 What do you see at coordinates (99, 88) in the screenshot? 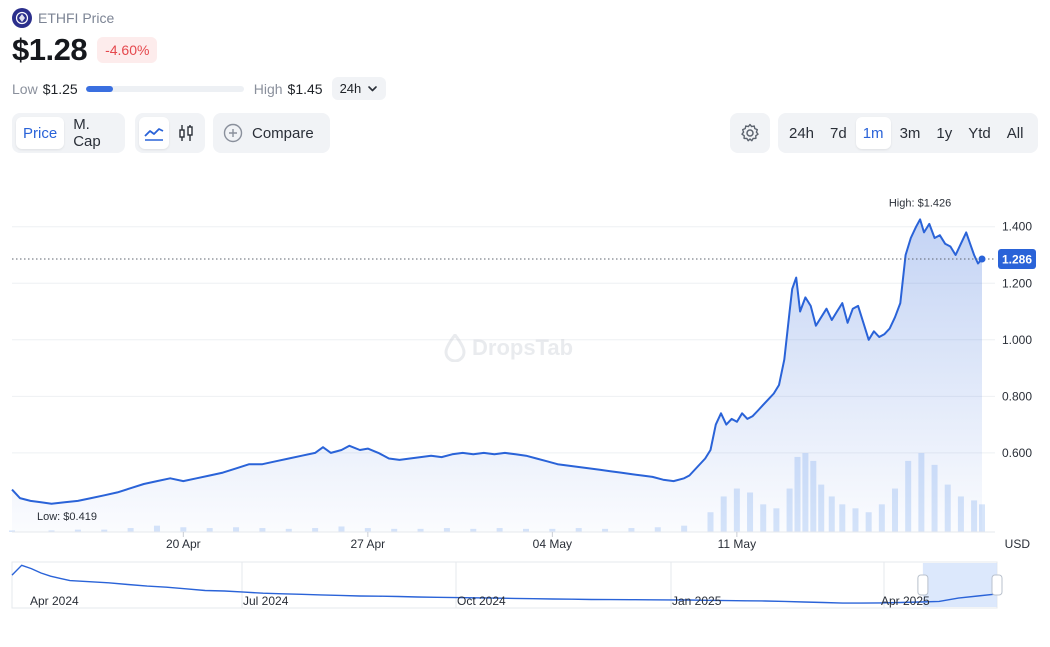
I see `range-progress-fill` at bounding box center [99, 88].